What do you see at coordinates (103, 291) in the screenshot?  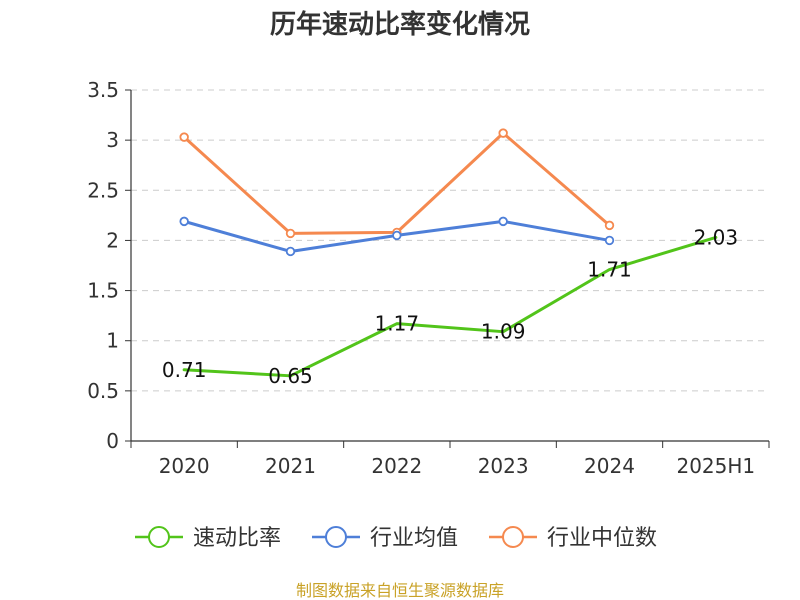 I see `y-tick-label: 1.5` at bounding box center [103, 291].